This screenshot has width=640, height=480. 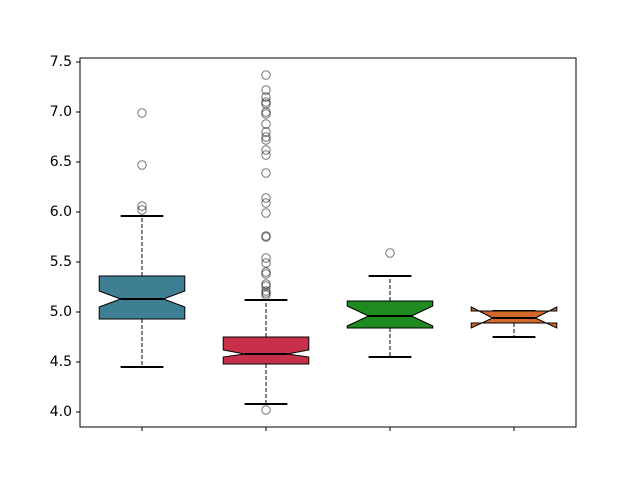 I want to click on y-tick-label: 5.5, so click(x=61, y=262).